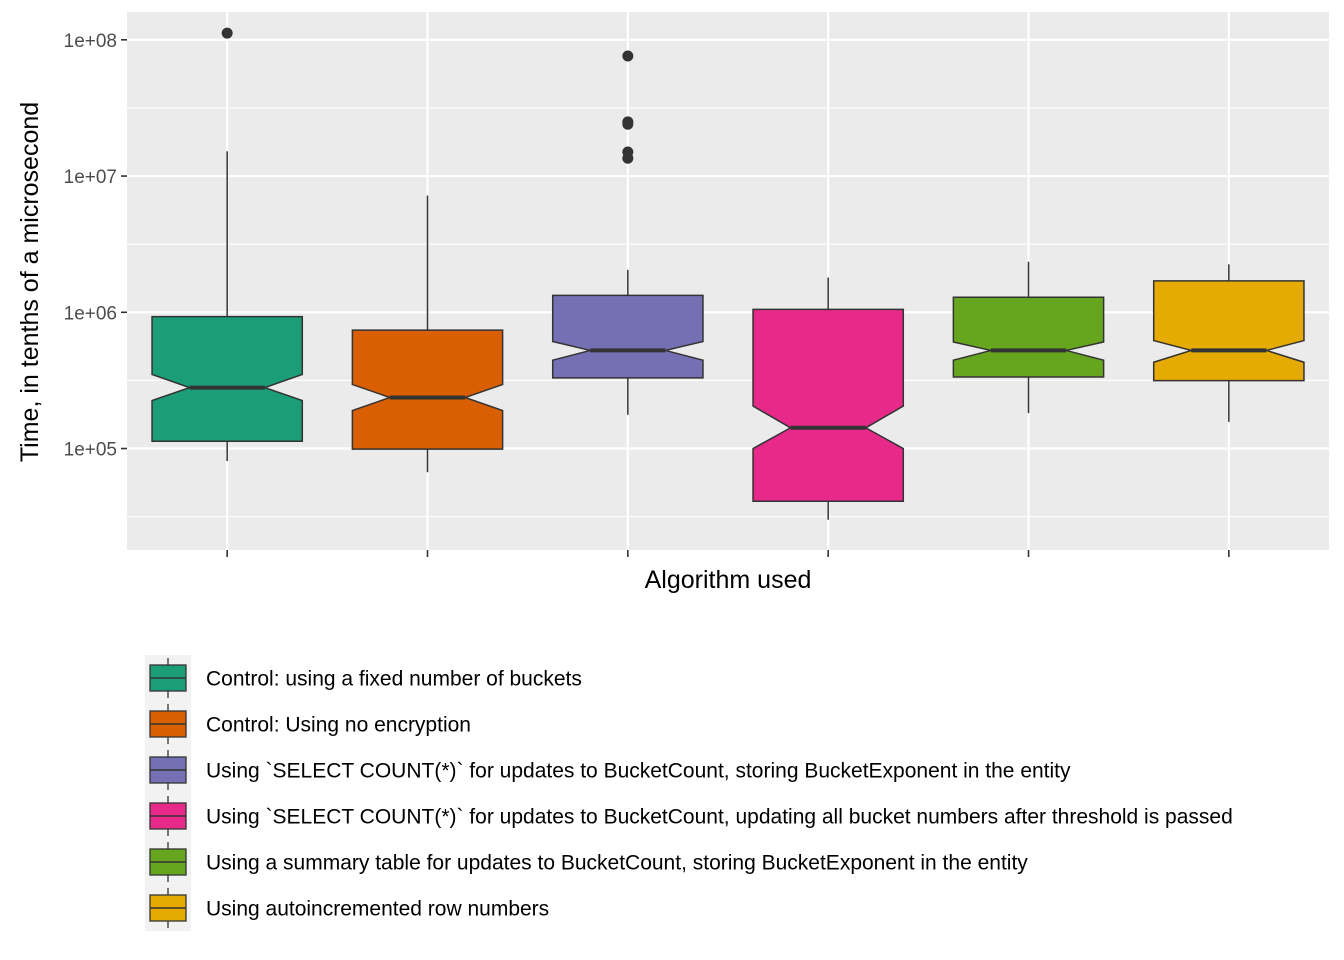 The height and width of the screenshot is (960, 1344). What do you see at coordinates (338, 725) in the screenshot?
I see `legend-label: Control: Using no encryption` at bounding box center [338, 725].